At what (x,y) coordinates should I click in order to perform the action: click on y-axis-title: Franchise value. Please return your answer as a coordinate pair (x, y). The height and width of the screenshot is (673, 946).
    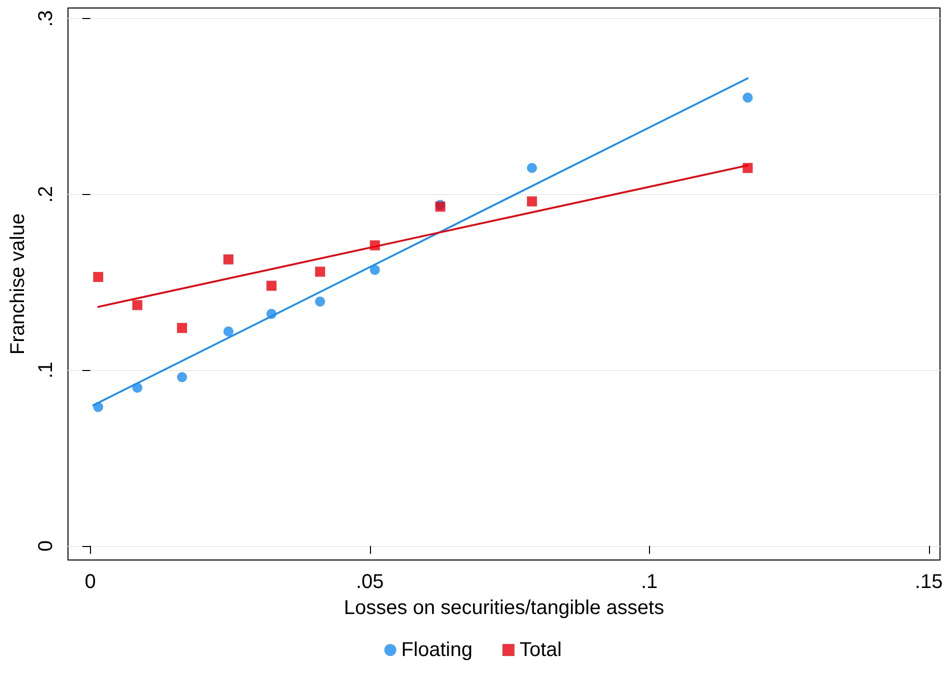
    Looking at the image, I should click on (18, 284).